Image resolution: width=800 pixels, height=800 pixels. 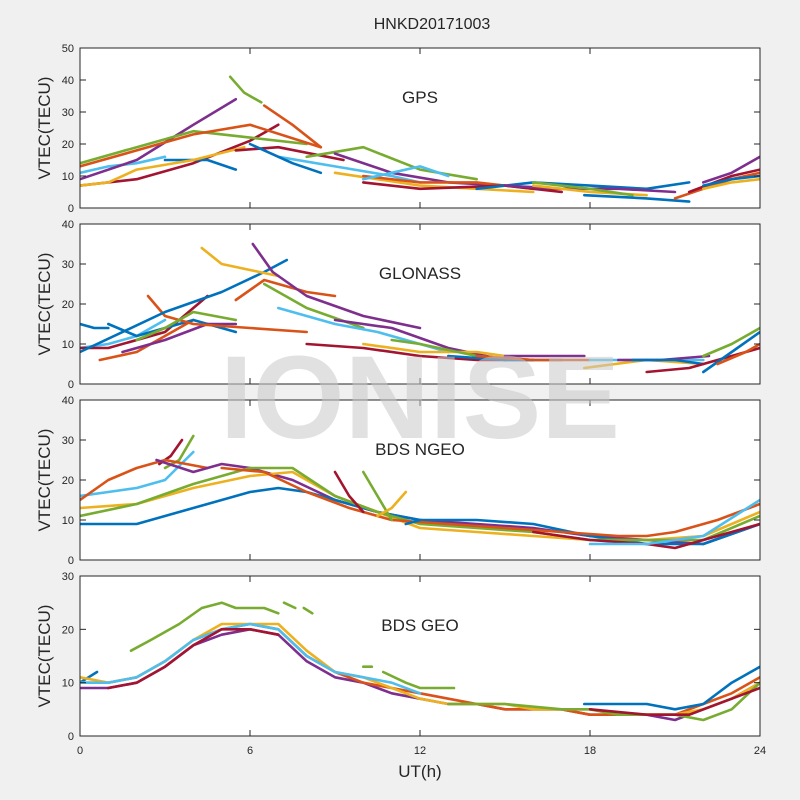 I want to click on x-tick-label: 12, so click(x=420, y=751).